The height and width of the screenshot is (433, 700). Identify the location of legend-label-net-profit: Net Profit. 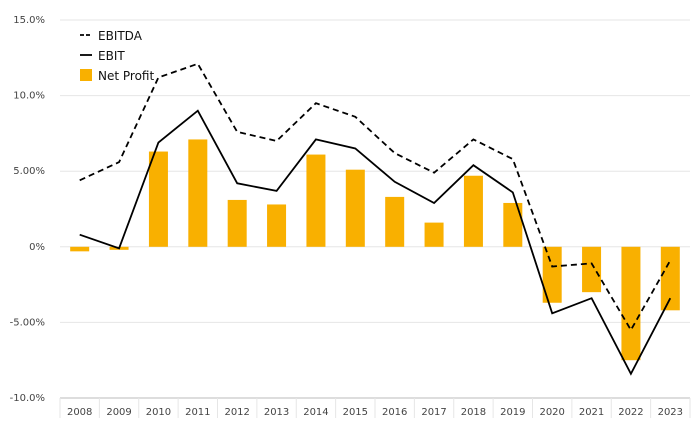
(126, 76).